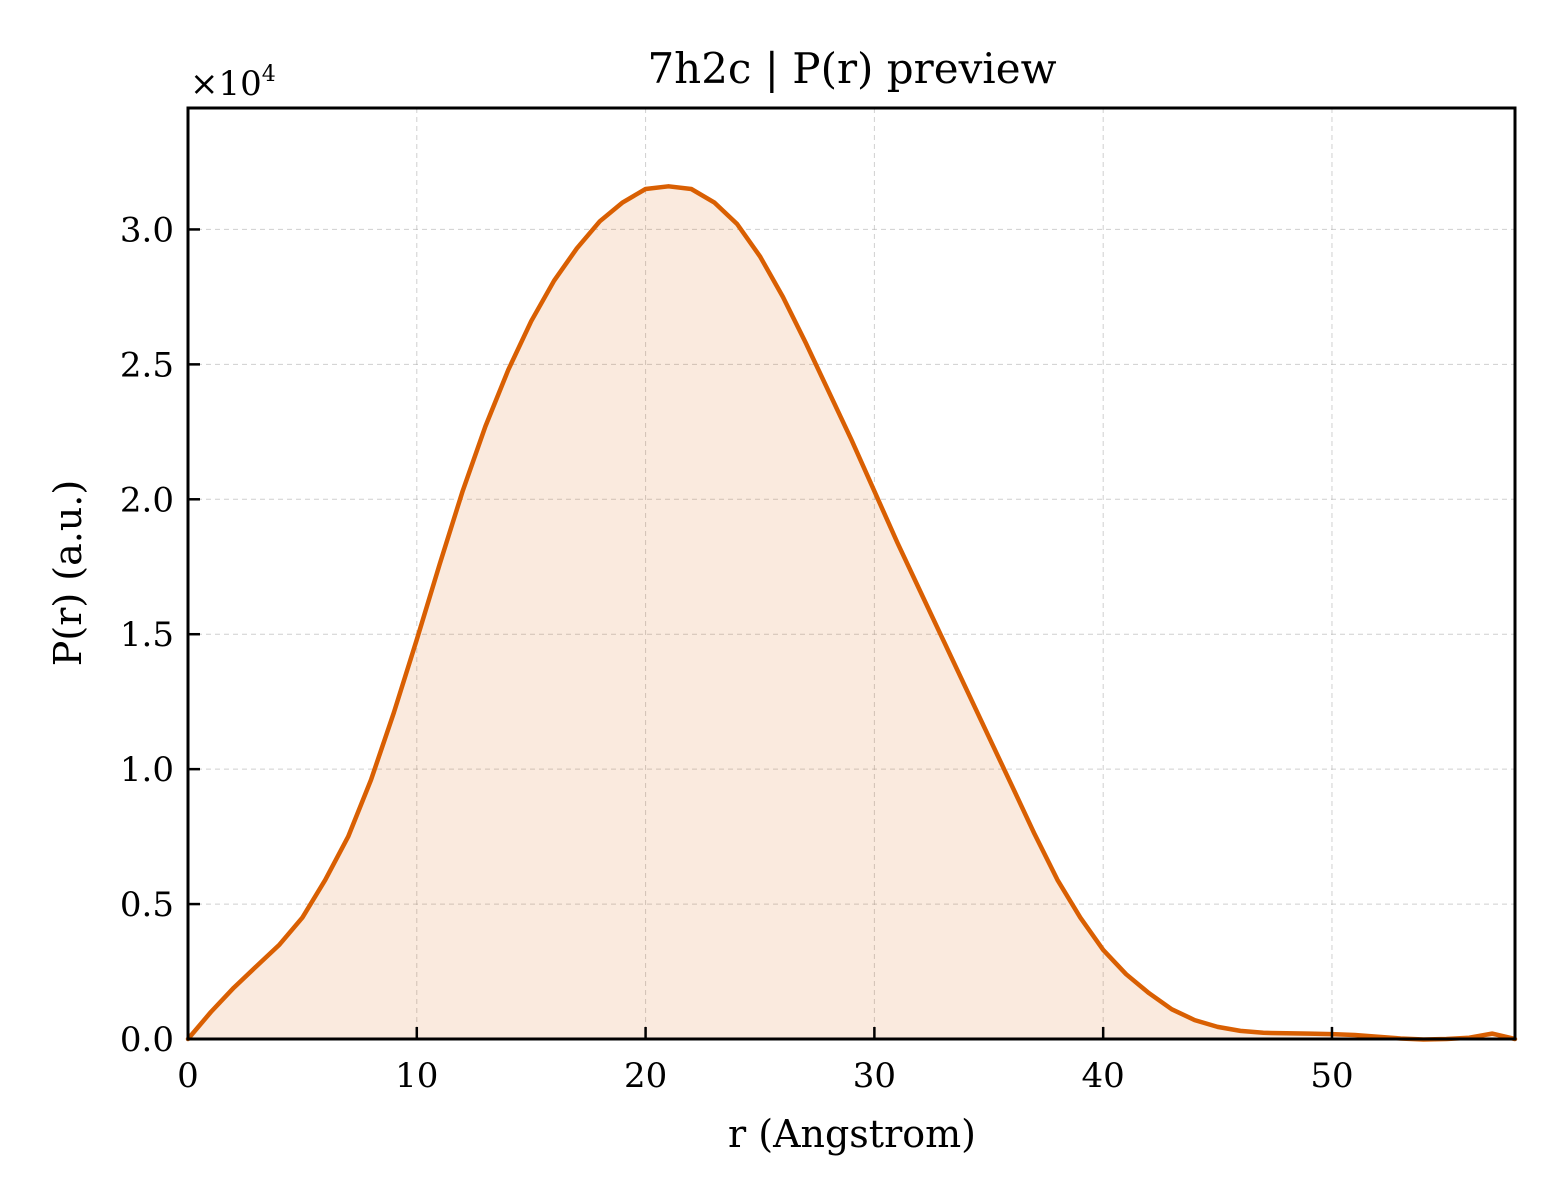  Describe the element at coordinates (226, 84) in the screenshot. I see `y-axis-offset-base: ×10` at that location.